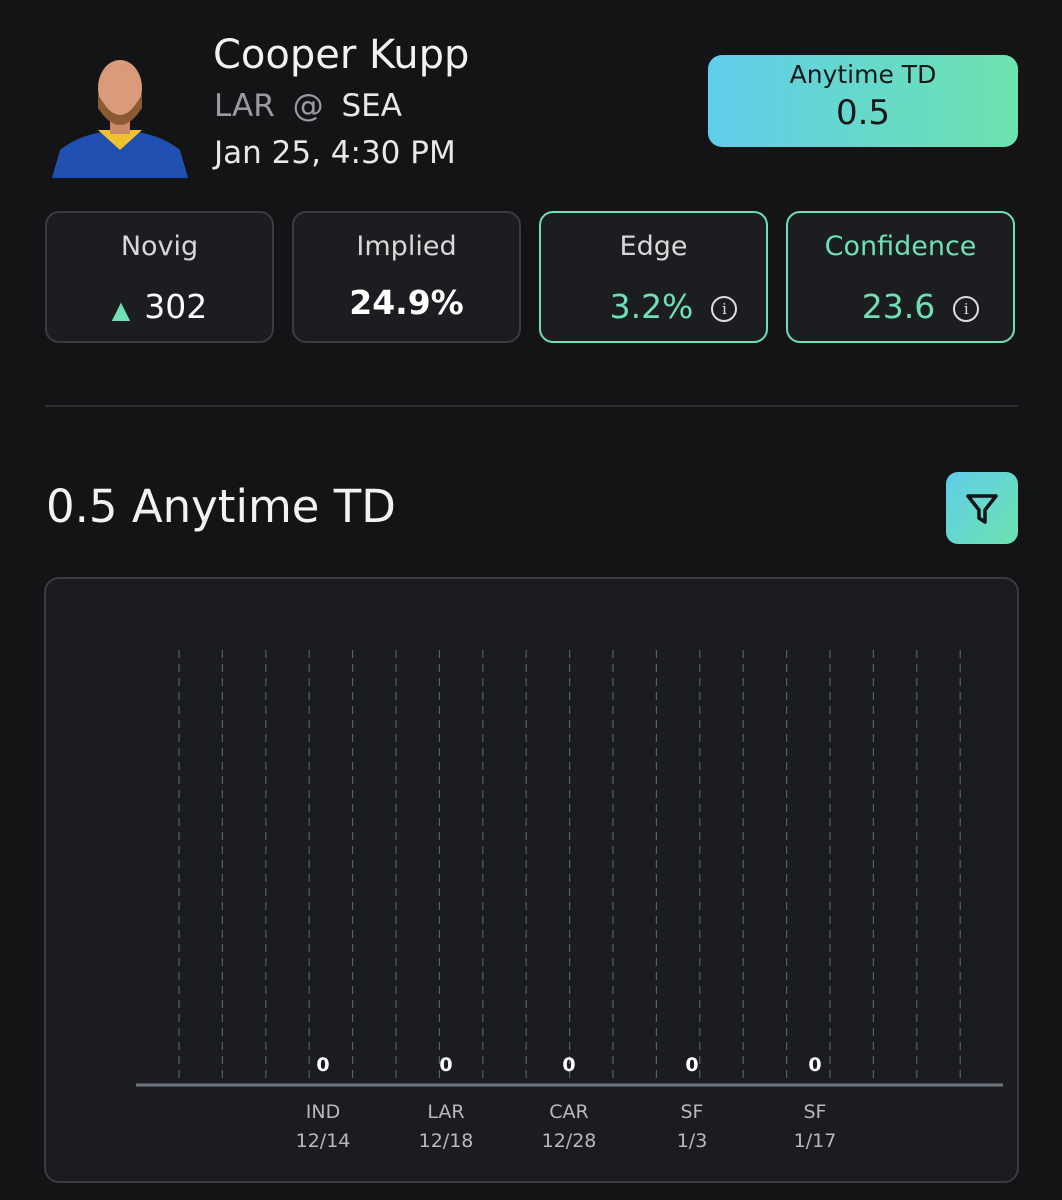 The width and height of the screenshot is (1062, 1200). What do you see at coordinates (653, 277) in the screenshot?
I see `edge-card: Edge 3.2% i` at bounding box center [653, 277].